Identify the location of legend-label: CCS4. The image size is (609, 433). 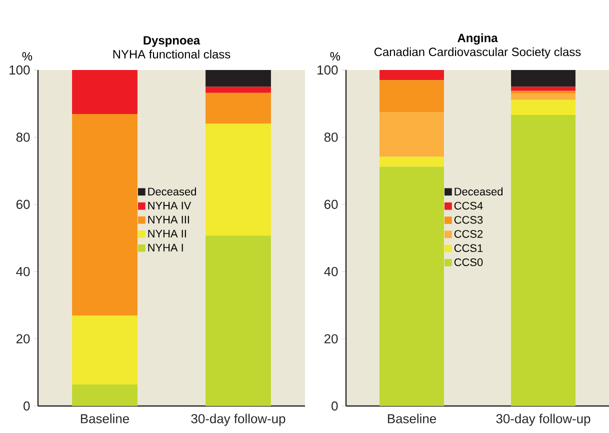
(468, 206).